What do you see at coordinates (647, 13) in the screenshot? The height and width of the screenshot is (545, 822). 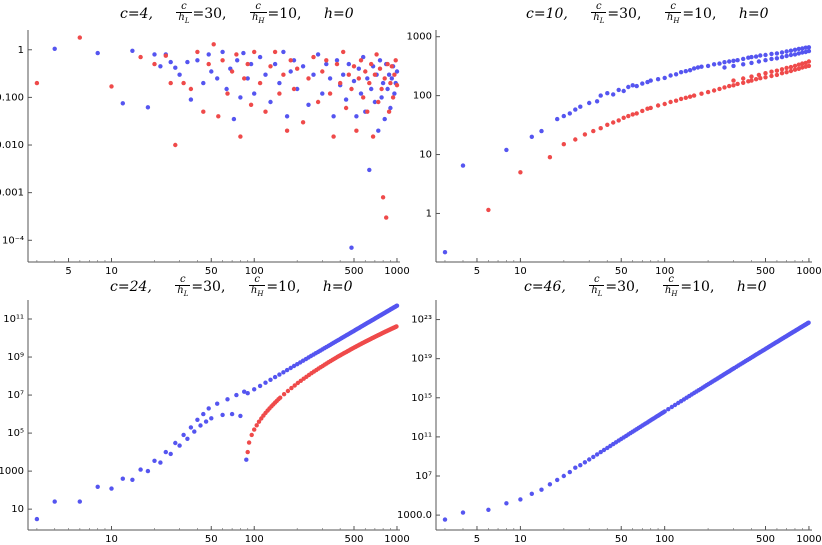 I see `panel-title-2: c=10, c hL =30, c hH =10, h=0` at bounding box center [647, 13].